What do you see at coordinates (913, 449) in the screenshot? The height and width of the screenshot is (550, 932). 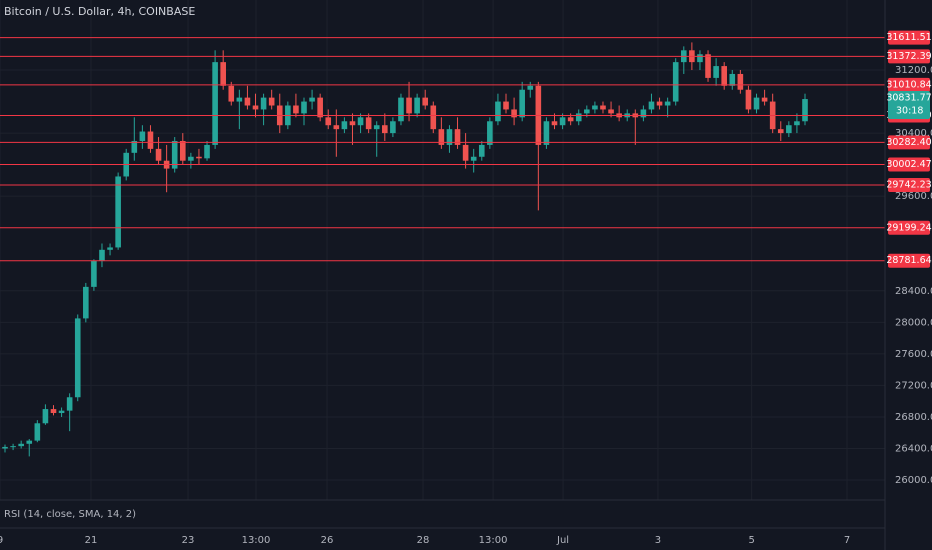 I see `y-tick-label: 26400.00` at bounding box center [913, 449].